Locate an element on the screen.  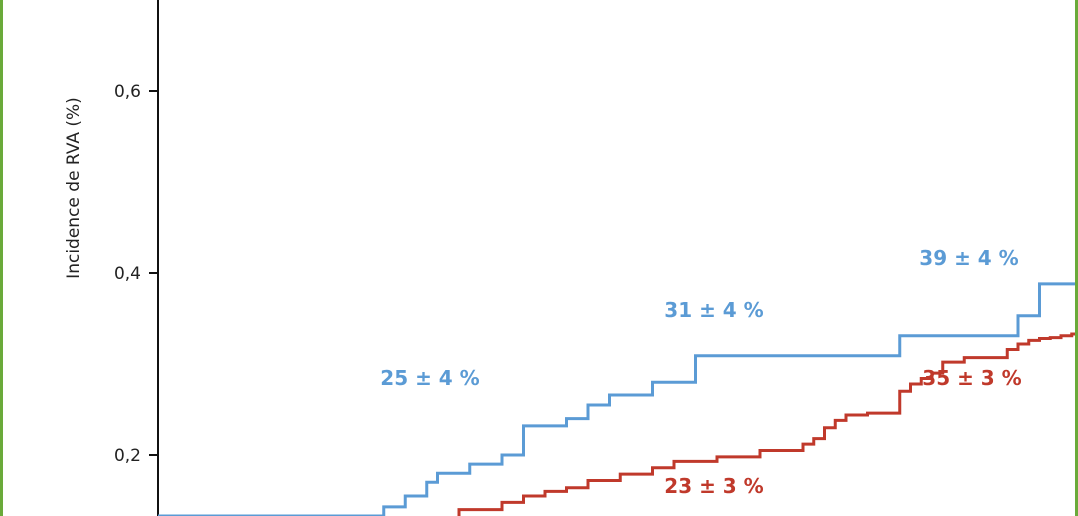
y-axis-label: Incidence de RVA (%) is located at coordinates (74, 188).